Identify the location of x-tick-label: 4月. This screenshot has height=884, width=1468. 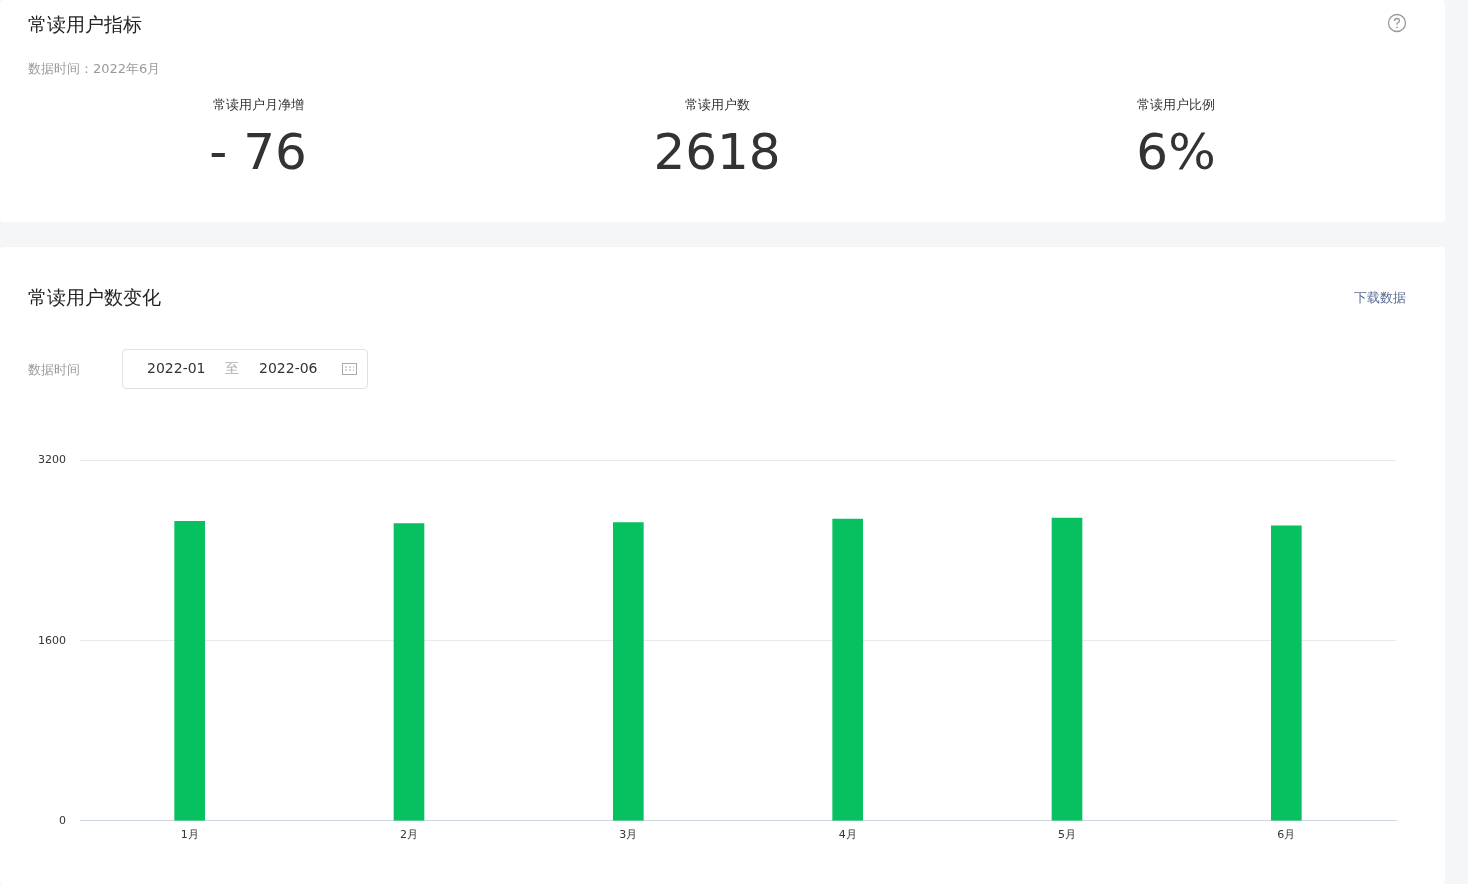
(847, 835).